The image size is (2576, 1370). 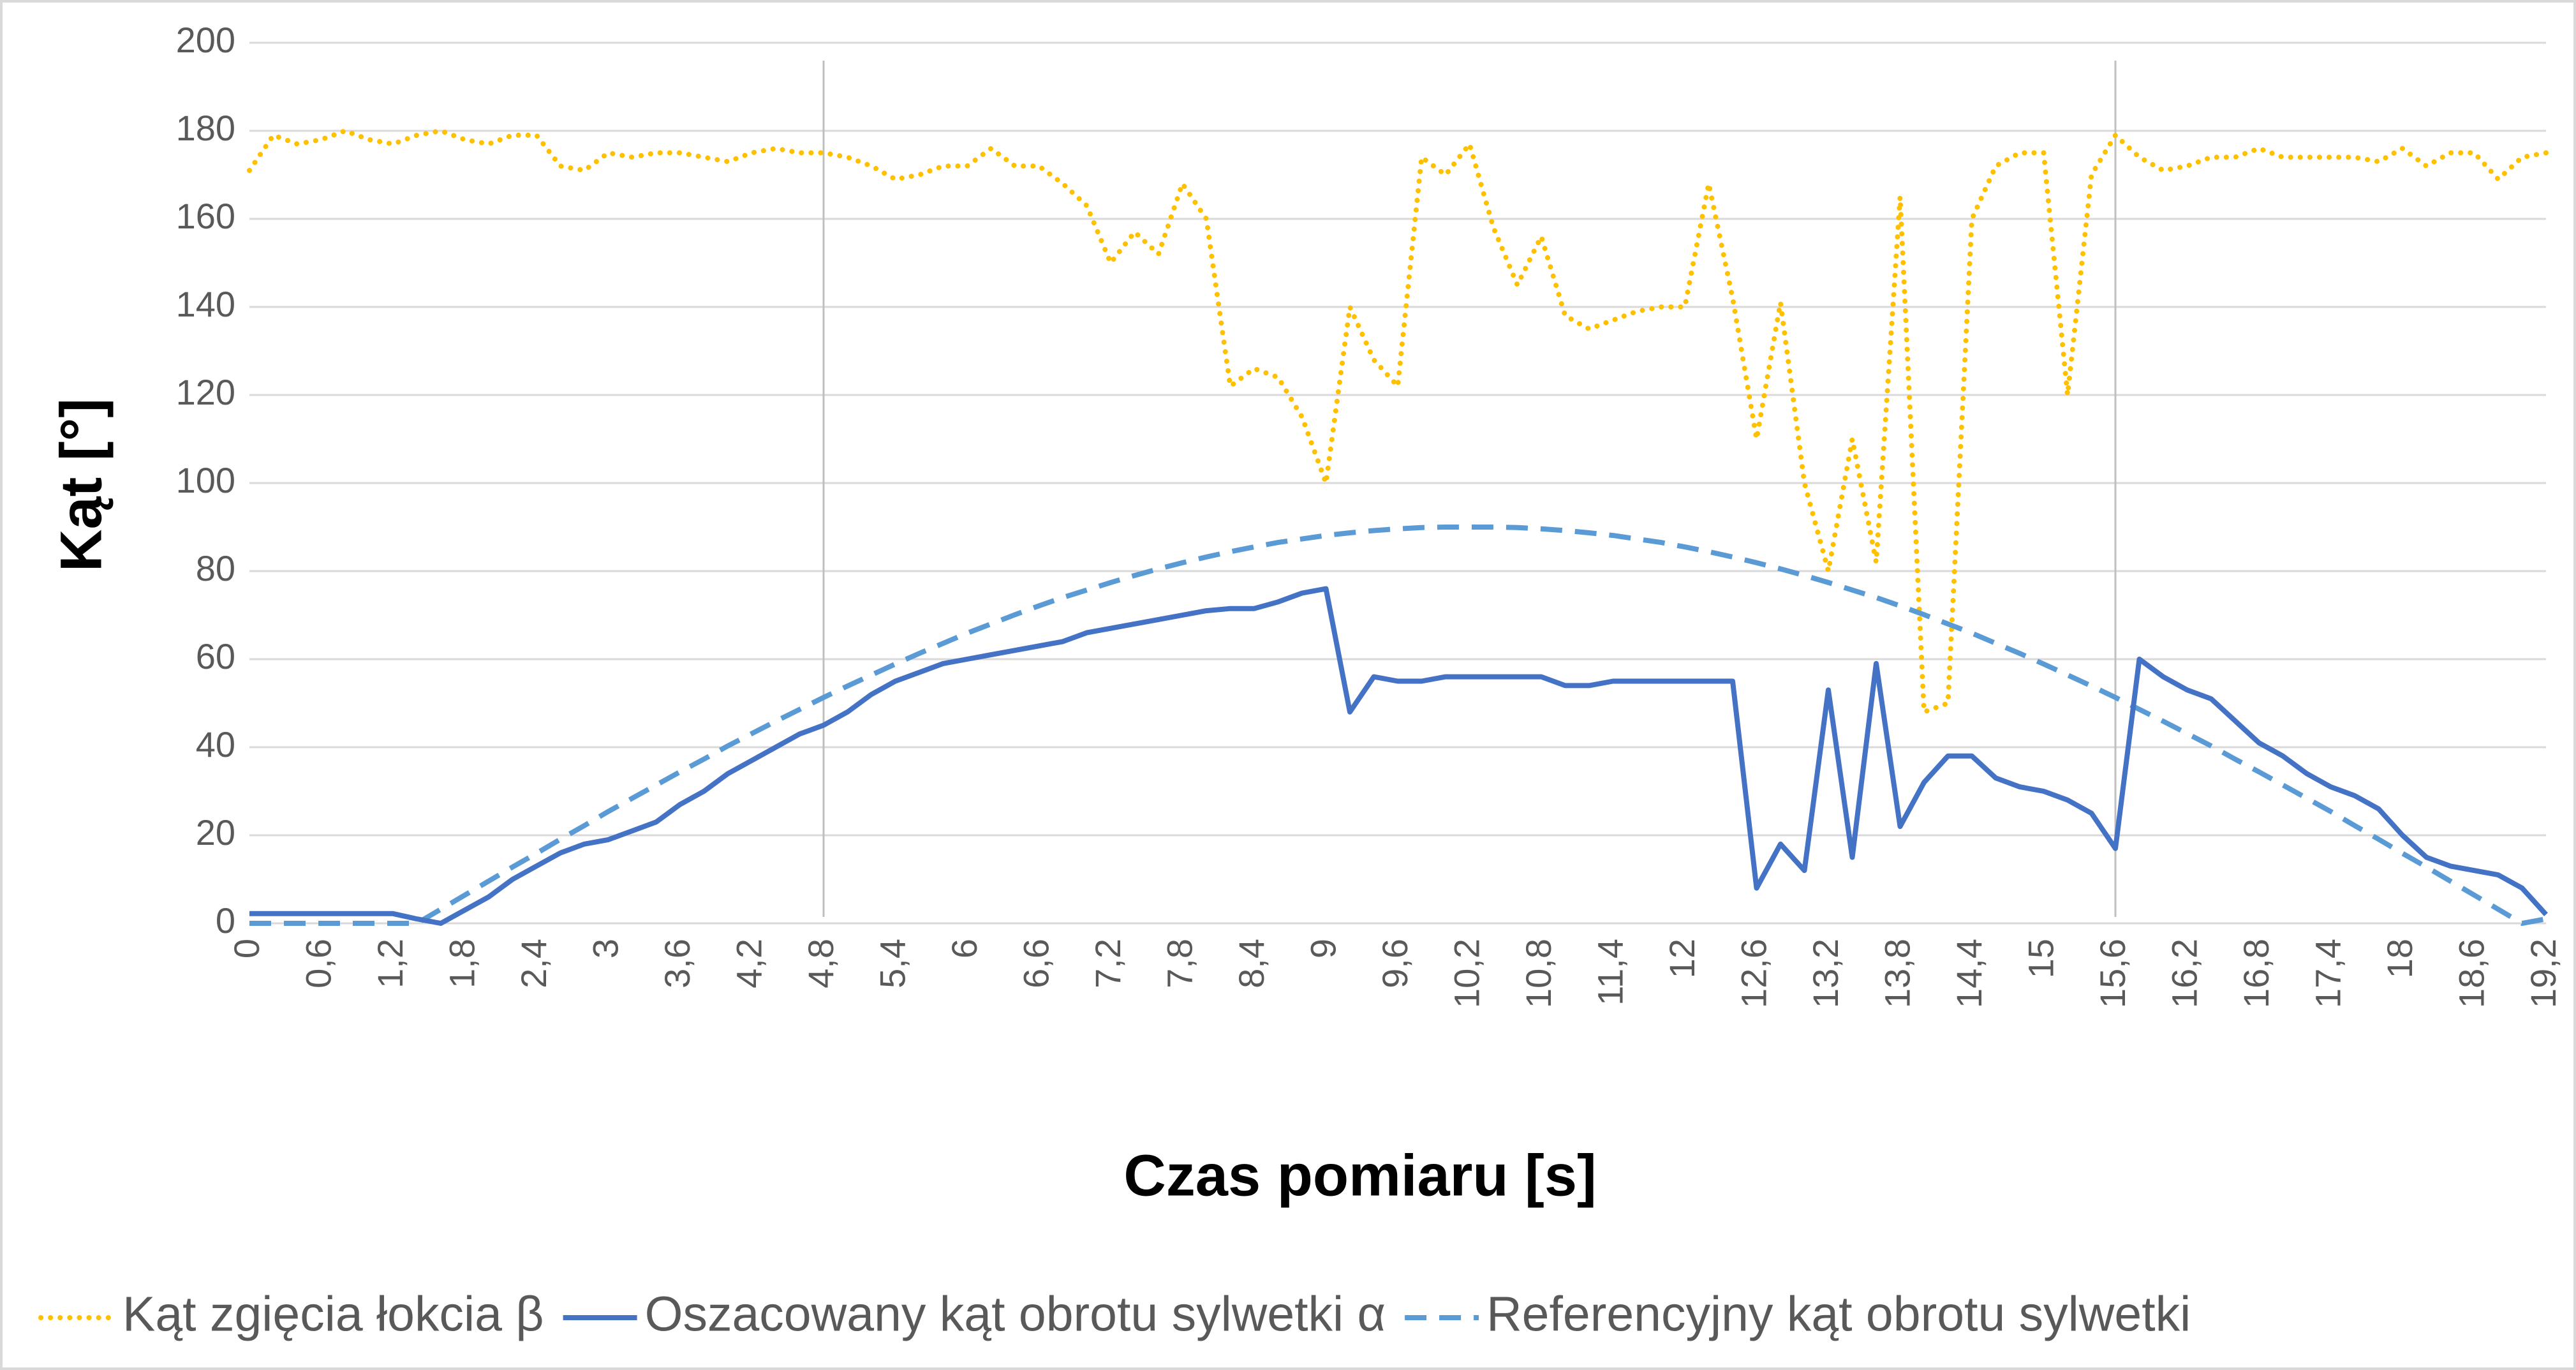 I want to click on legend-label: Oszacowany kąt obrotu sylwetki α, so click(x=1015, y=1314).